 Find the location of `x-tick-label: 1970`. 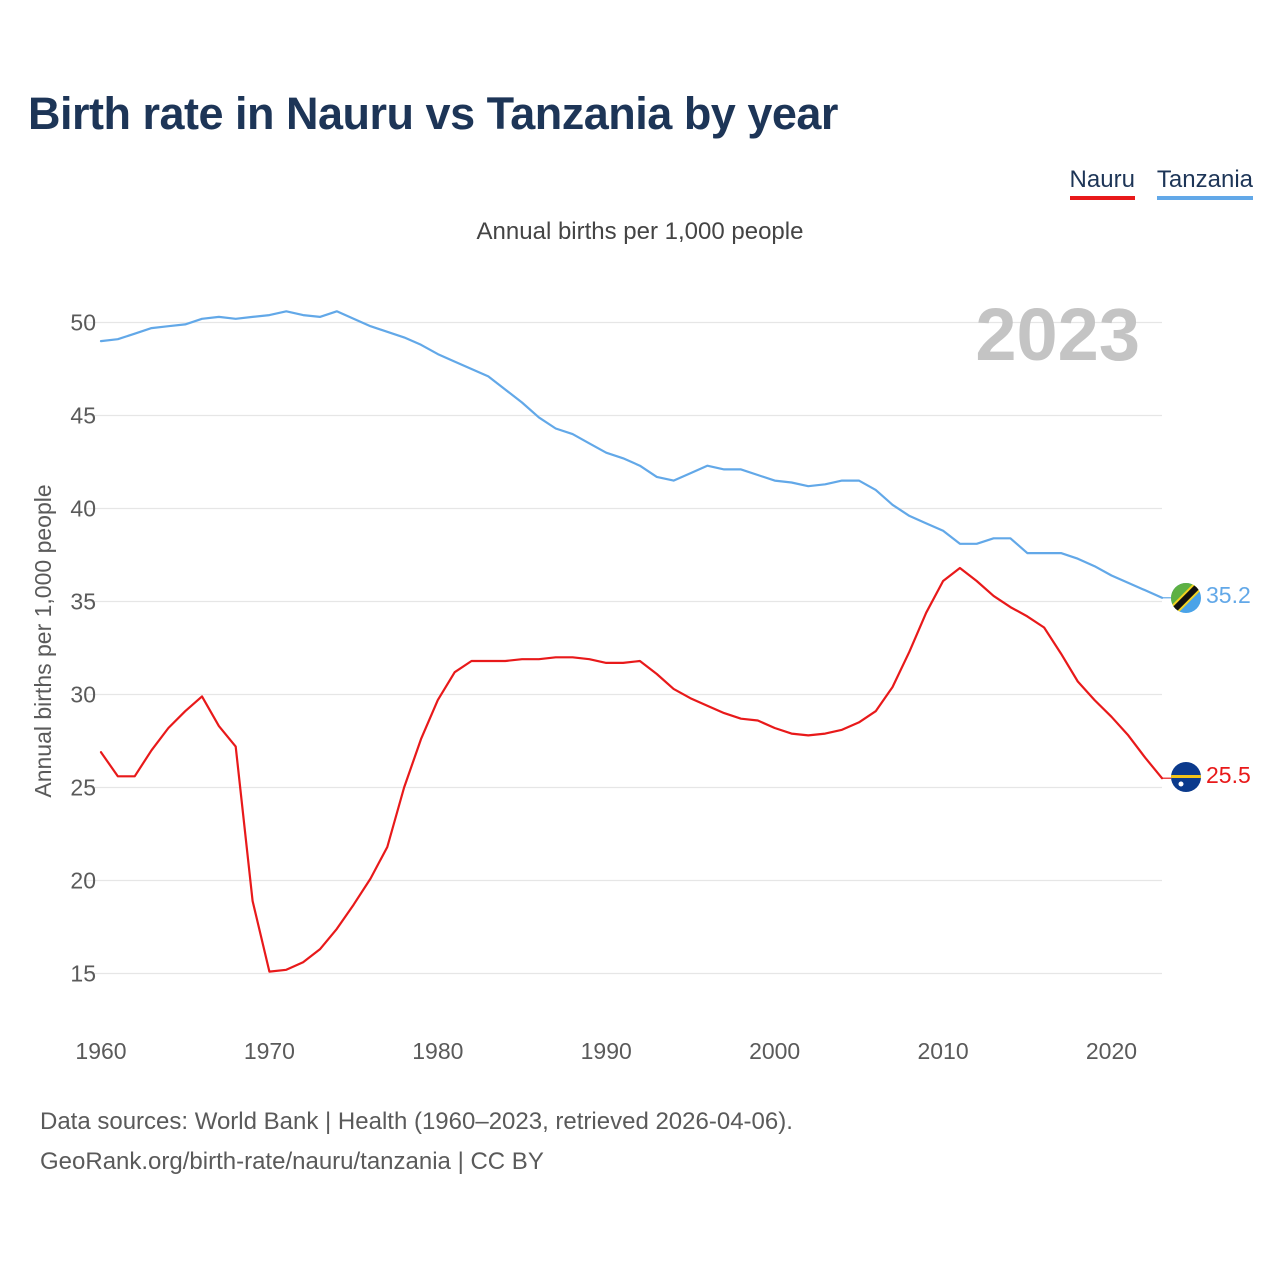

x-tick-label: 1970 is located at coordinates (269, 1051).